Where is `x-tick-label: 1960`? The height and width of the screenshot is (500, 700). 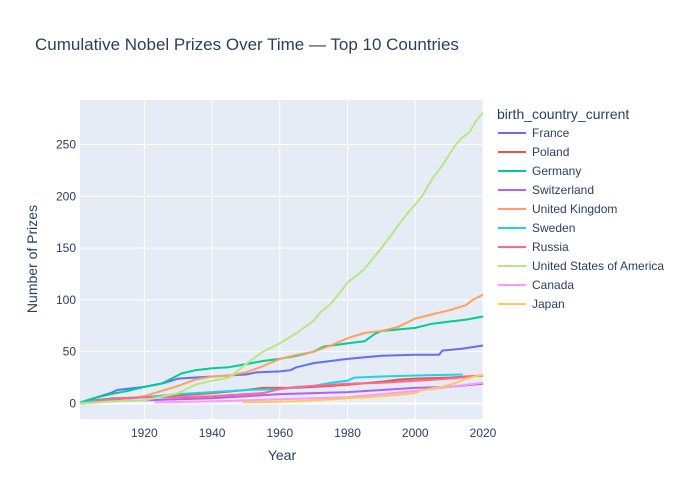 x-tick-label: 1960 is located at coordinates (279, 433).